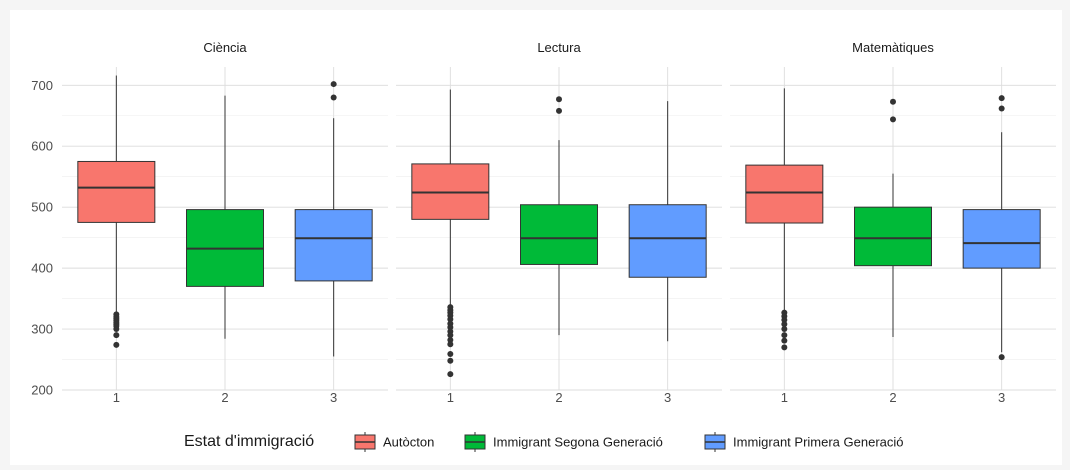 The image size is (1070, 470). What do you see at coordinates (249, 441) in the screenshot?
I see `legend-title: Estat d'immigració` at bounding box center [249, 441].